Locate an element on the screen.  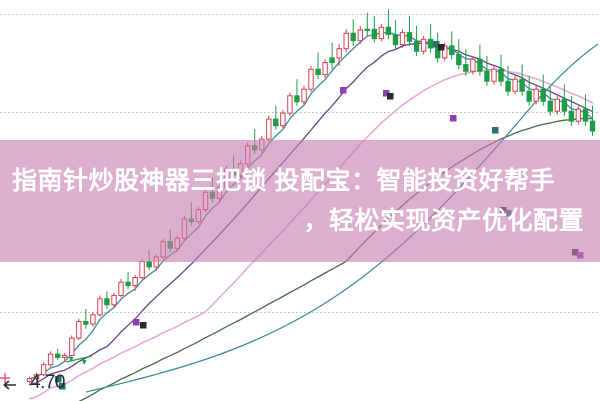
price-axis-label: 4.70 is located at coordinates (47, 382).